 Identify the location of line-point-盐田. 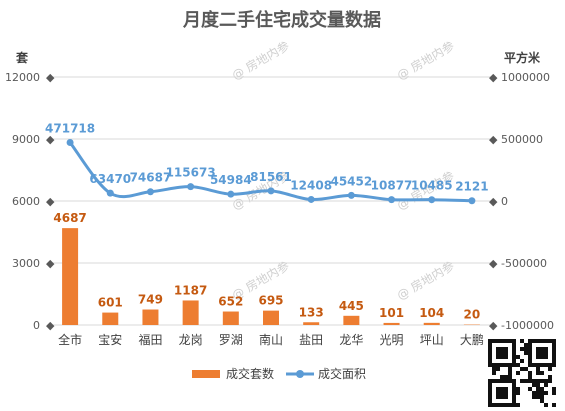
(311, 199).